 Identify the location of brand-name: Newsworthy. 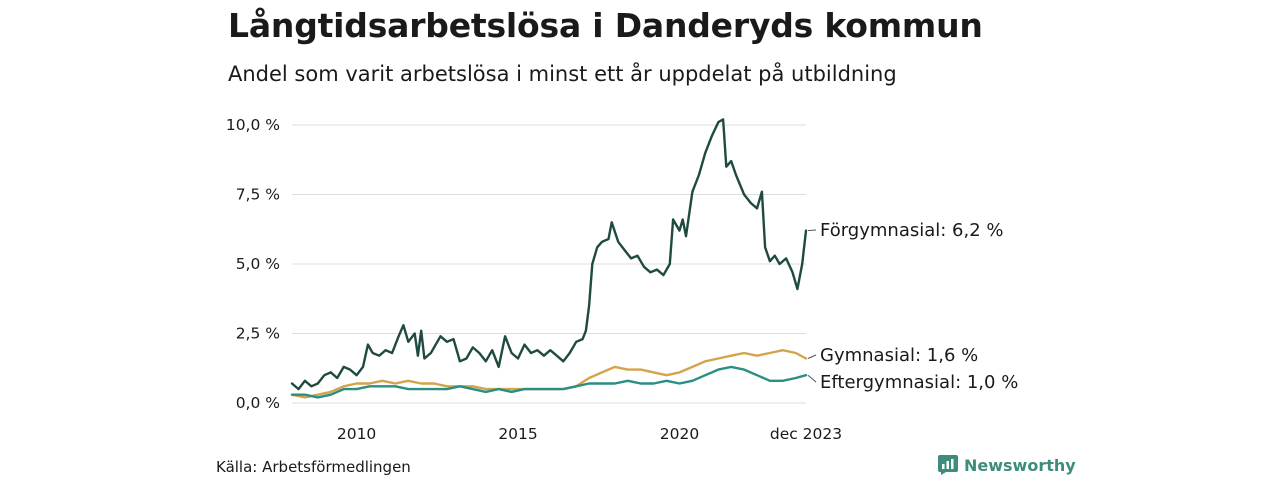
(1020, 465).